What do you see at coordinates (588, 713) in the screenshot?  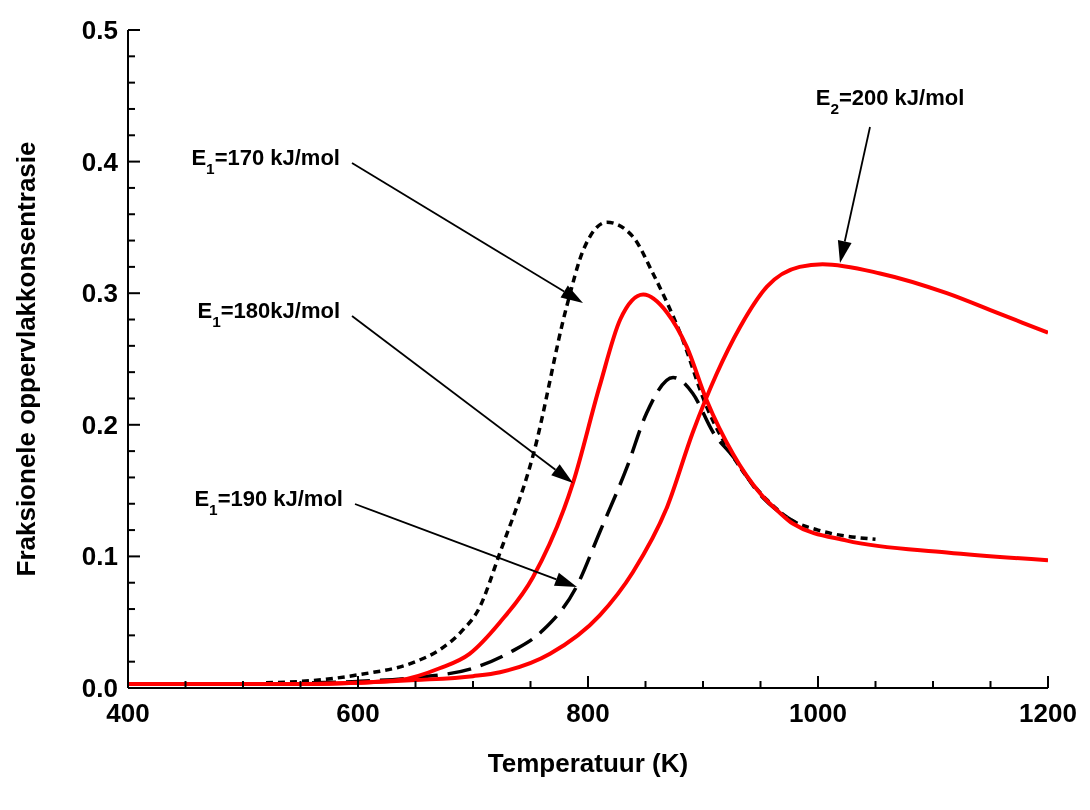 I see `x-tick-label: 800` at bounding box center [588, 713].